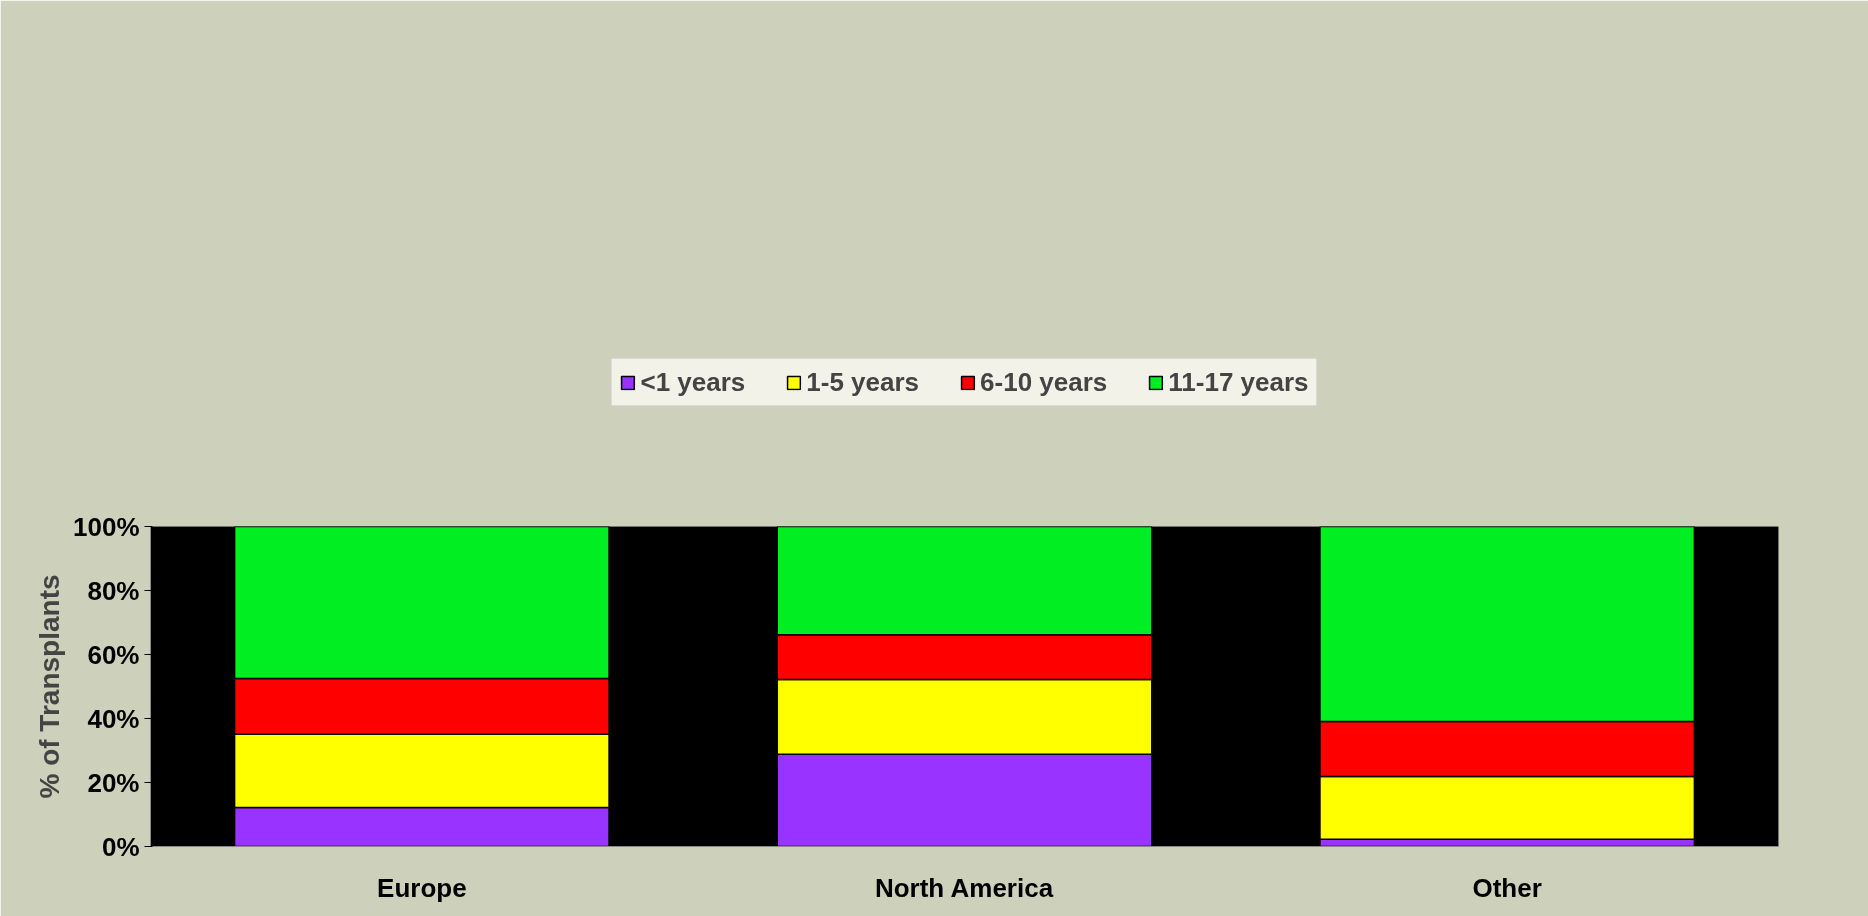 This screenshot has height=916, width=1868. What do you see at coordinates (693, 382) in the screenshot?
I see `legend-label: <1 years` at bounding box center [693, 382].